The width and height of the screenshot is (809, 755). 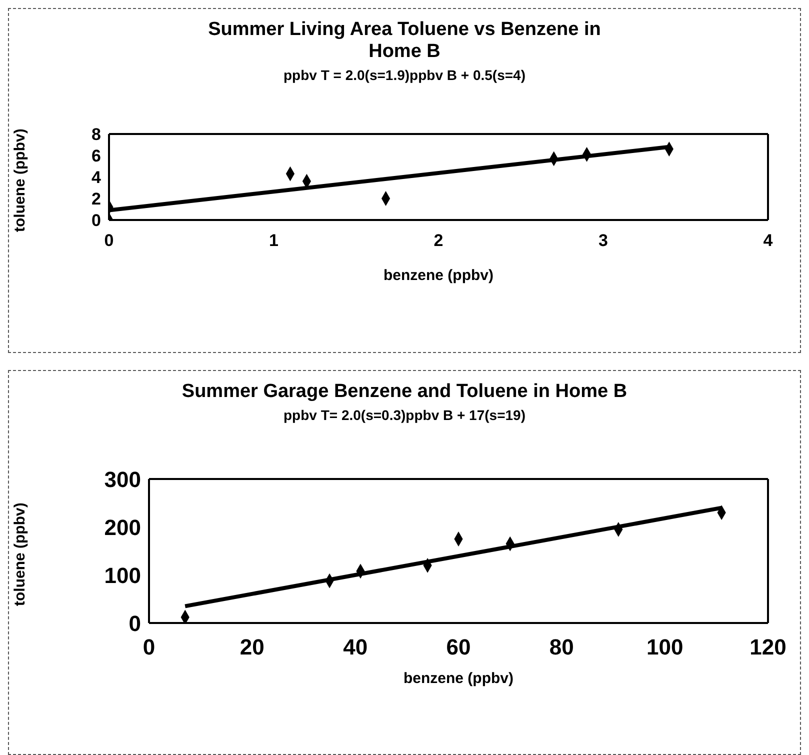 What do you see at coordinates (252, 647) in the screenshot?
I see `x-tick-label: 20` at bounding box center [252, 647].